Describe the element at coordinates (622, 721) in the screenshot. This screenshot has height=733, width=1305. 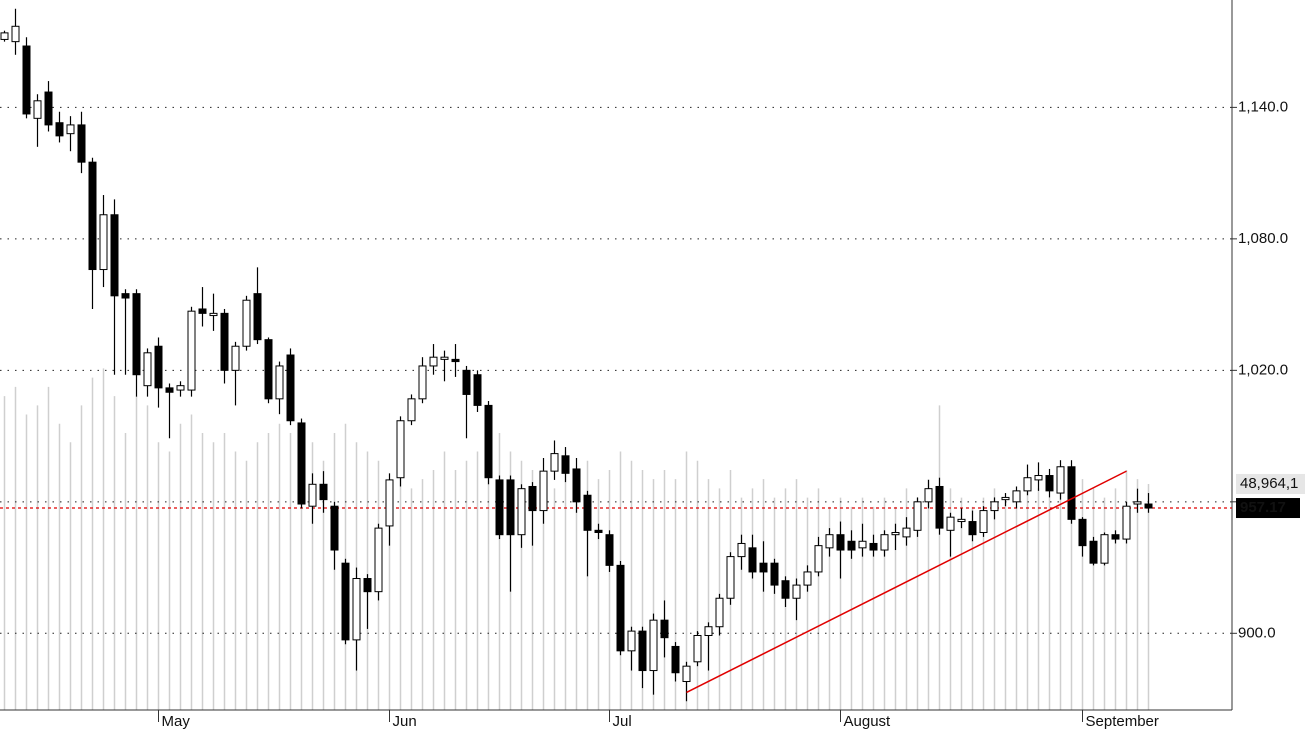
I see `x-tick-label: Jul` at that location.